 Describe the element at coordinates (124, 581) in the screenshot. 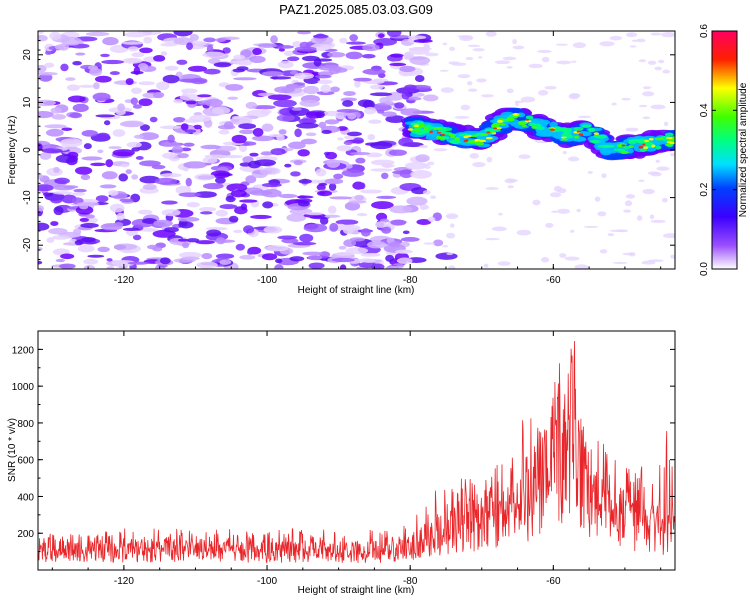

I see `x-tick-label: -120` at that location.